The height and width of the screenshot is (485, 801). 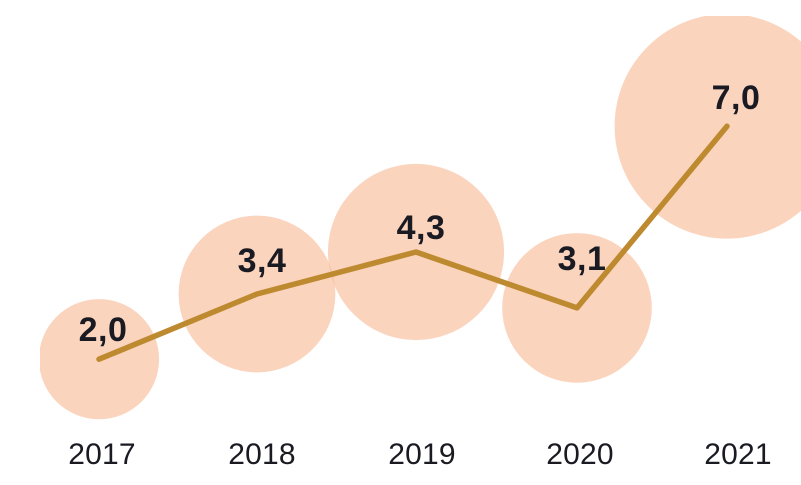 I want to click on value-label-2021: 7,0, so click(x=736, y=98).